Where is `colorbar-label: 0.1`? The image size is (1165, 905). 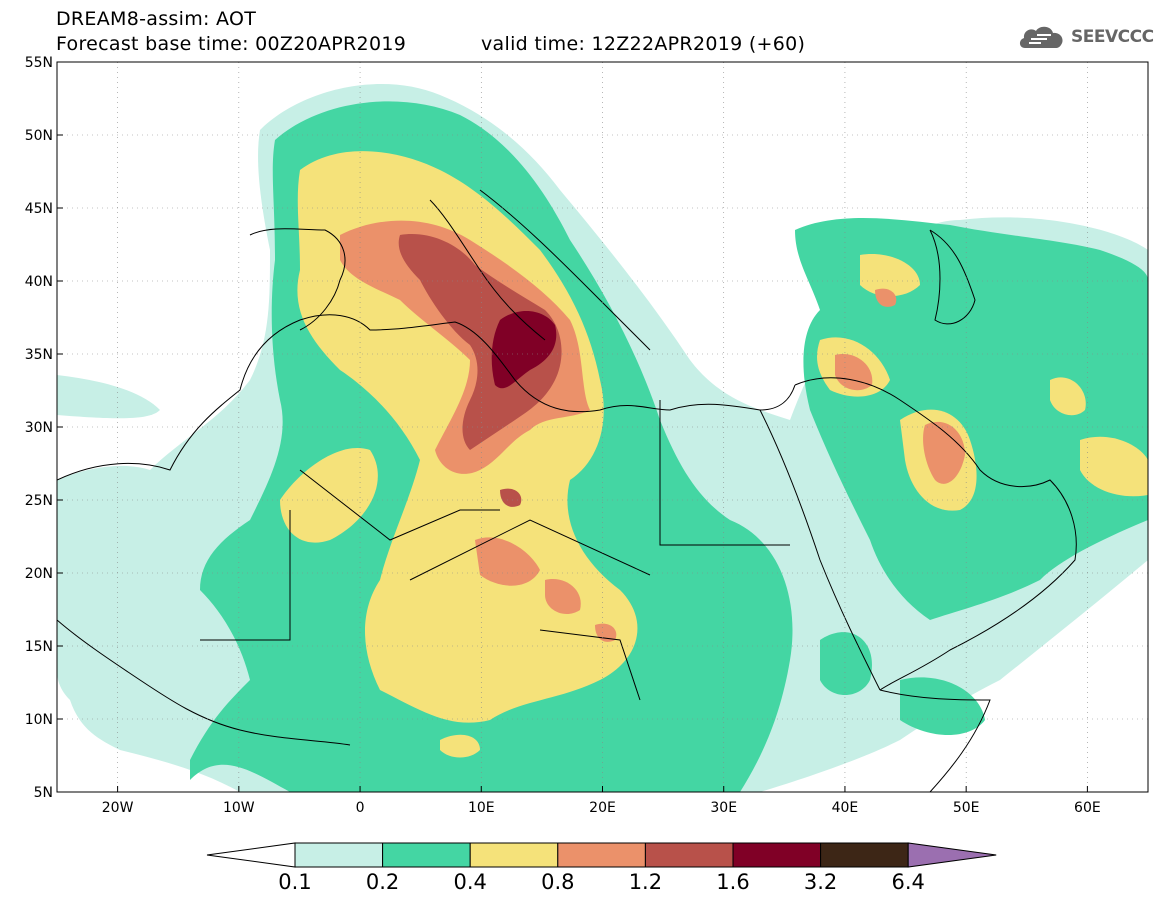
colorbar-label: 0.1 is located at coordinates (294, 882).